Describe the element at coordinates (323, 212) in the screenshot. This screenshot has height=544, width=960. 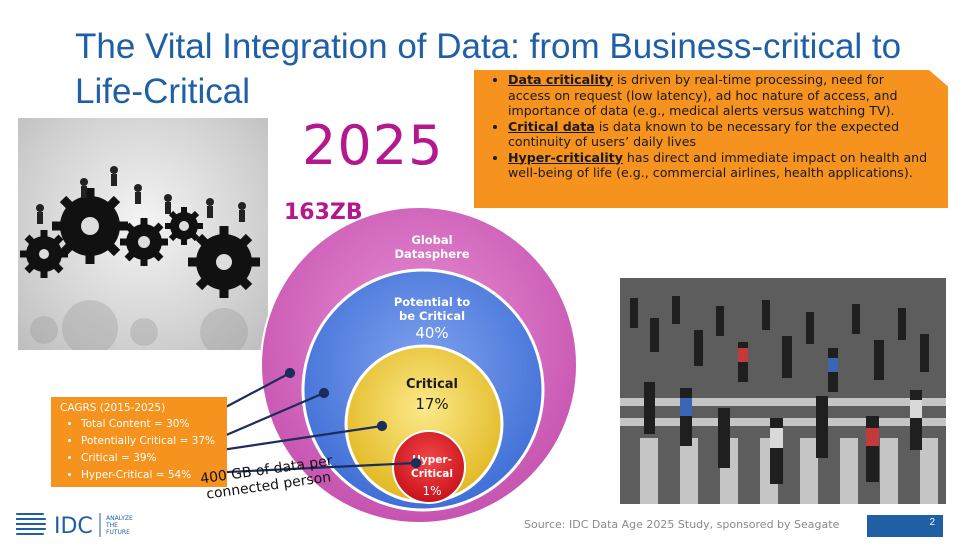
I see `total-size-label: 163ZB` at that location.